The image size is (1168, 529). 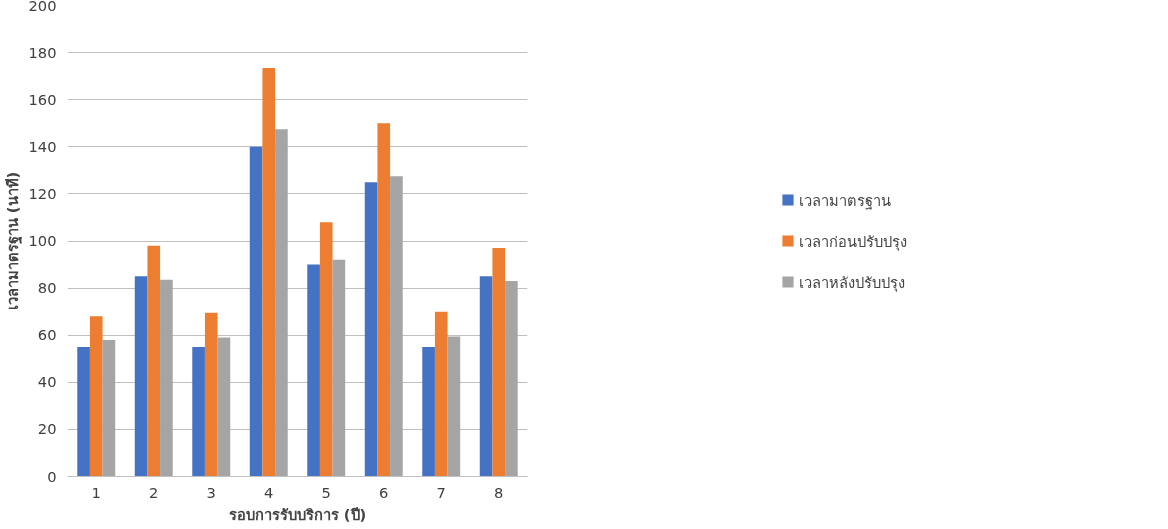 I want to click on legend-label: เวลาก่อนปรับปรุง, so click(x=853, y=241).